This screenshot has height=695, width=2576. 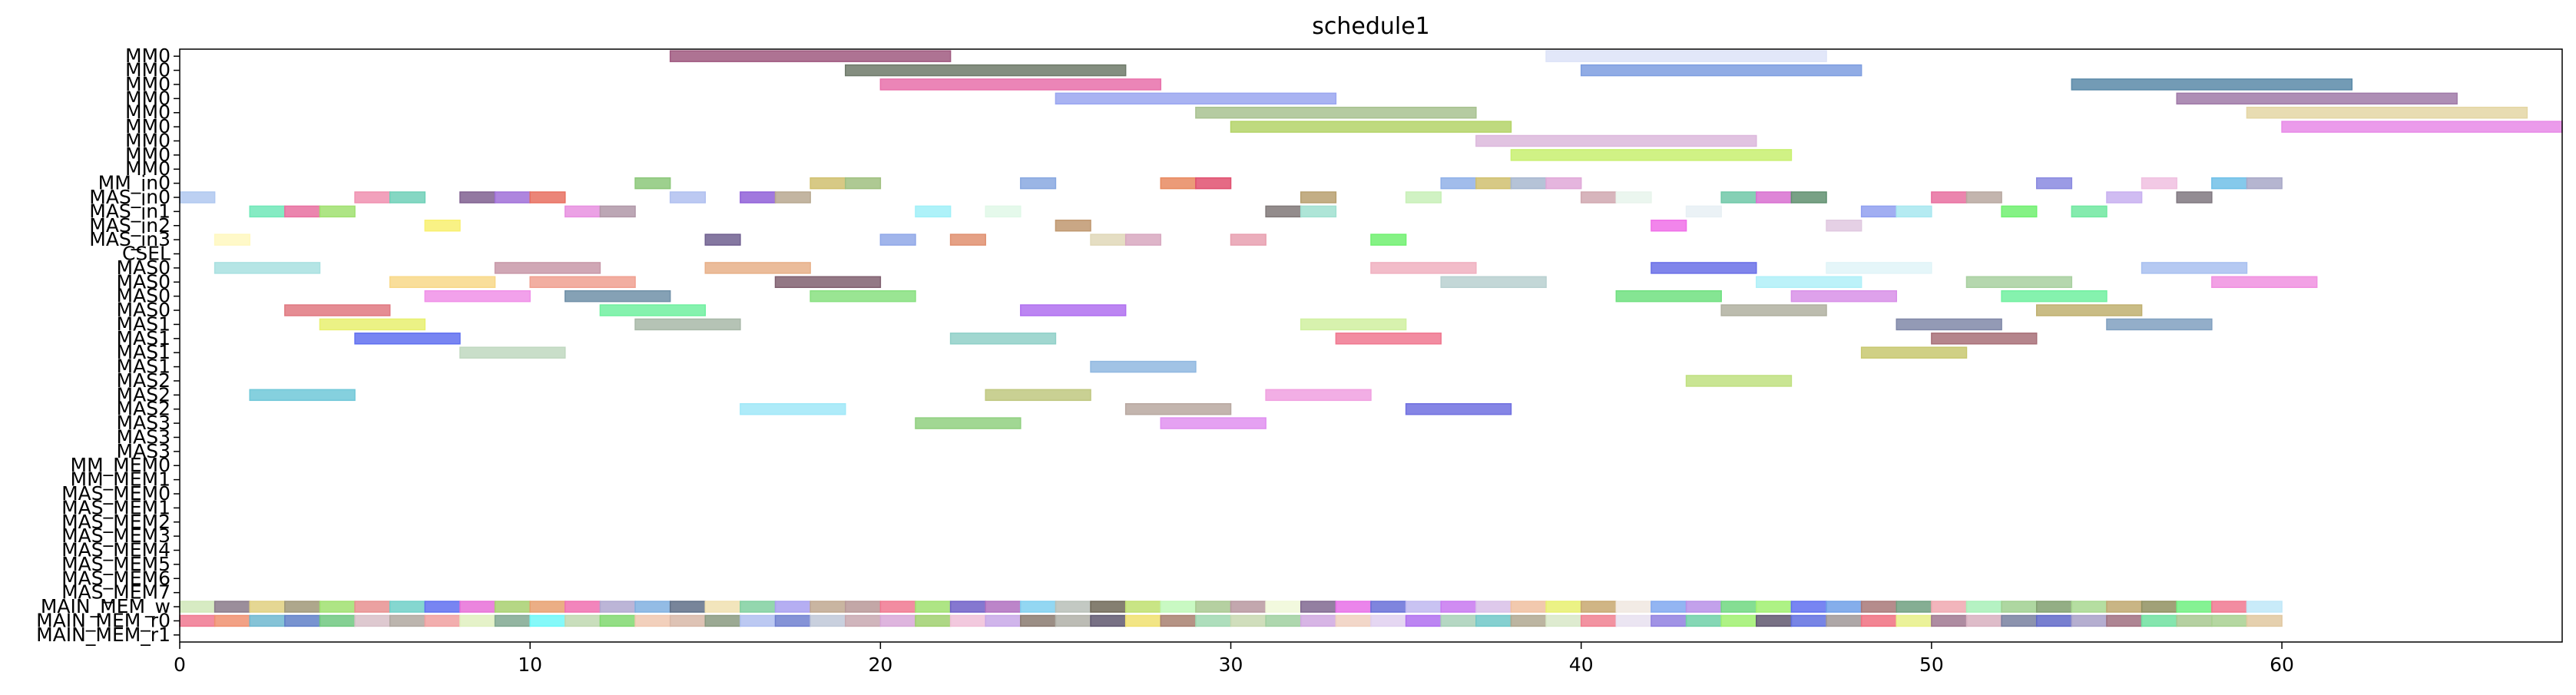 What do you see at coordinates (1598, 620) in the screenshot?
I see `task-bar: MAIN_MEM_r0: 40-41` at bounding box center [1598, 620].